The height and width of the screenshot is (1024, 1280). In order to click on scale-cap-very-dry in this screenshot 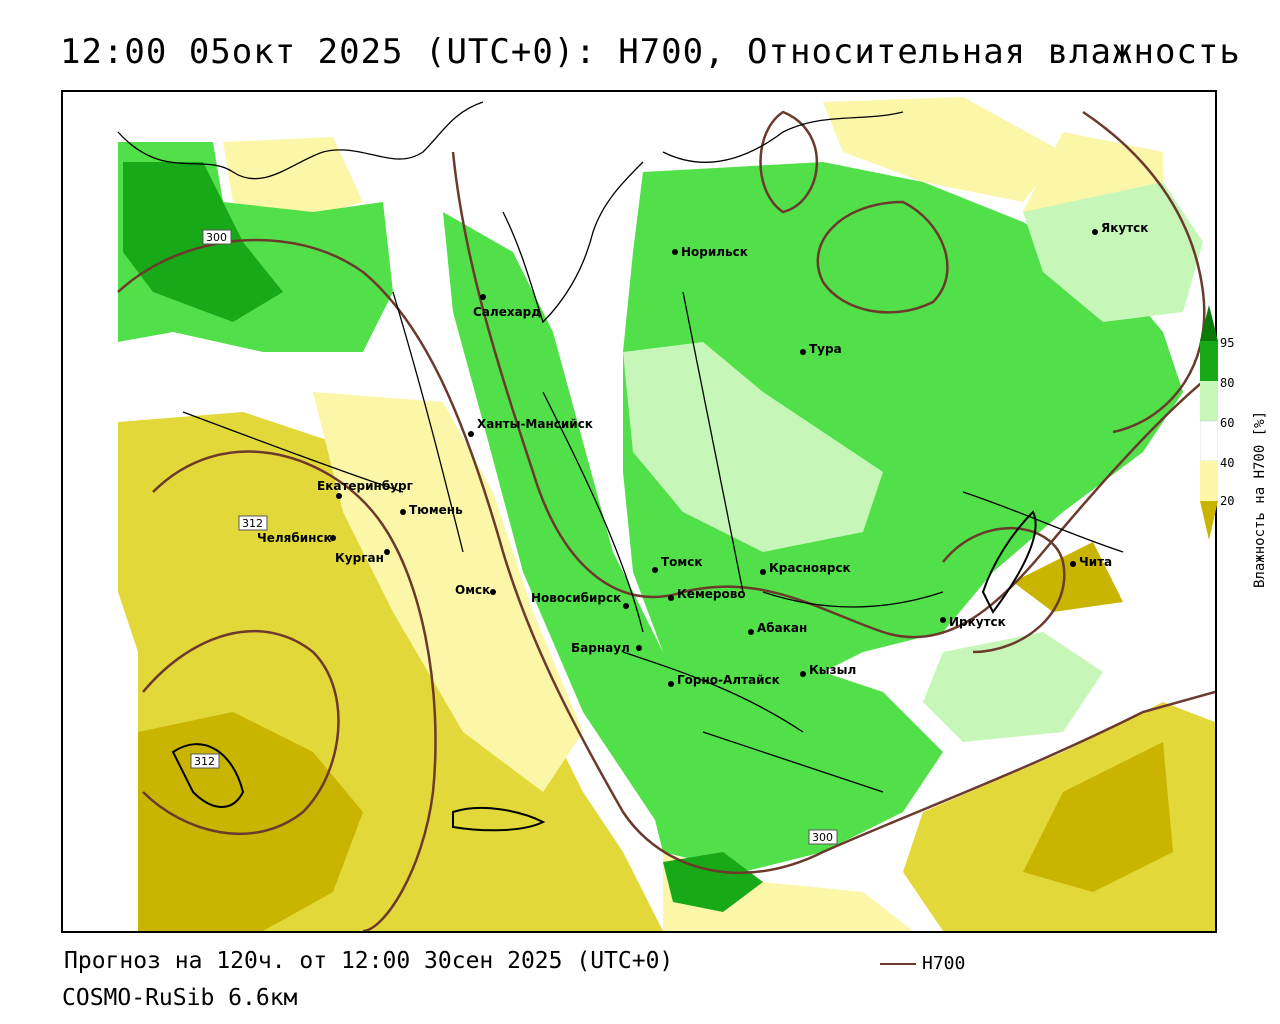, I will do `click(1209, 520)`.